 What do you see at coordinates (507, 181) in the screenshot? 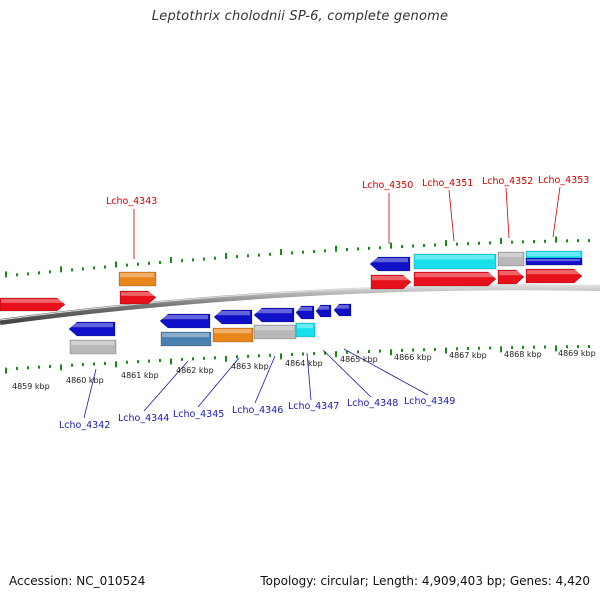
I see `gene-label-lcho-4352: Lcho_4352` at bounding box center [507, 181].